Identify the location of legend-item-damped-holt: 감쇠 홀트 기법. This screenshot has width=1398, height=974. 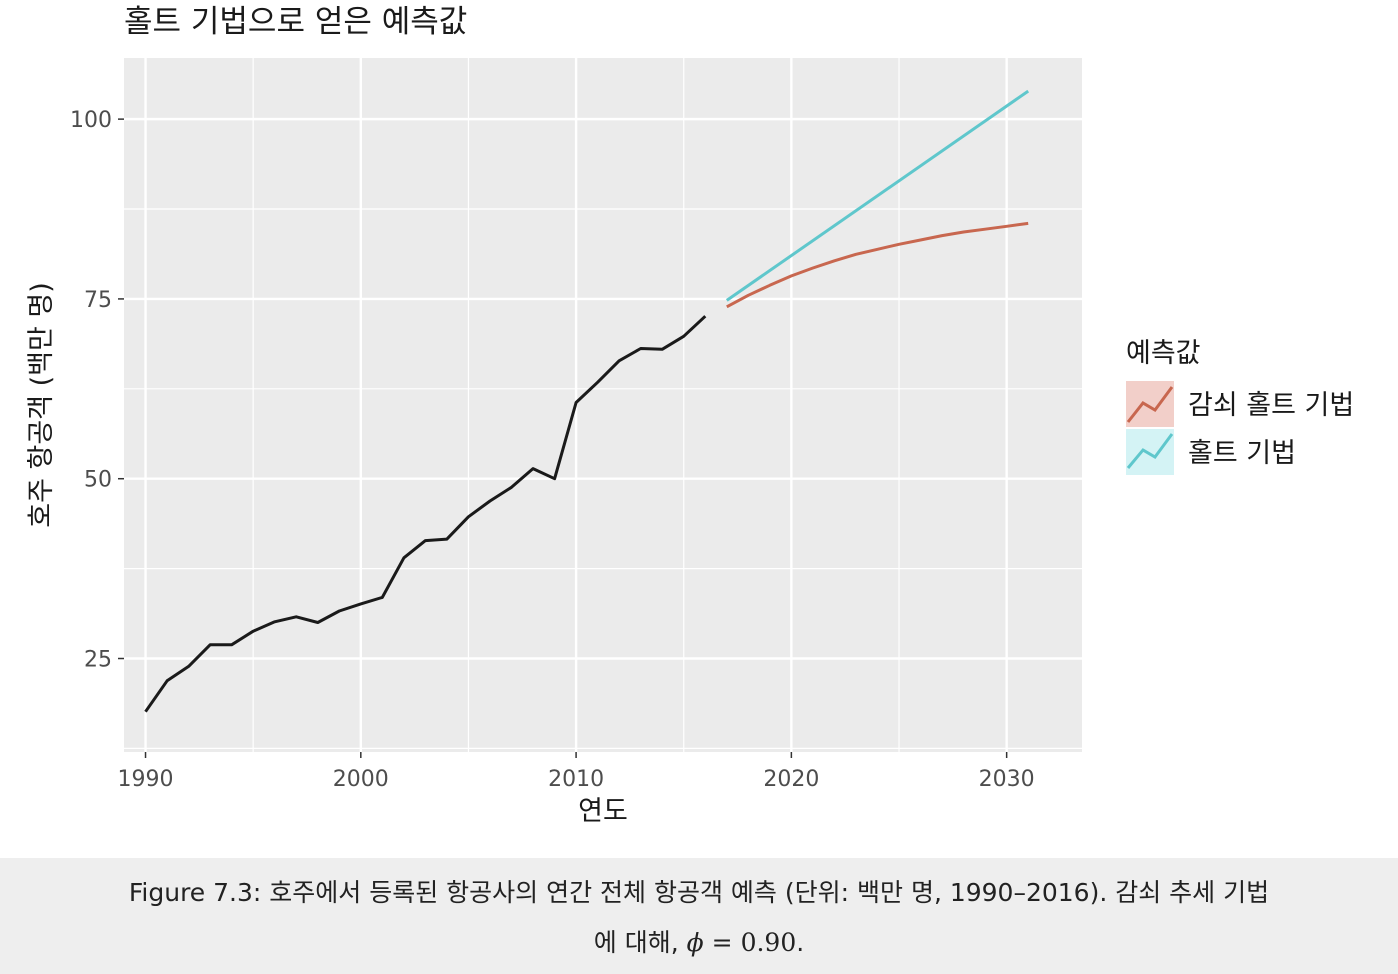
(1240, 404).